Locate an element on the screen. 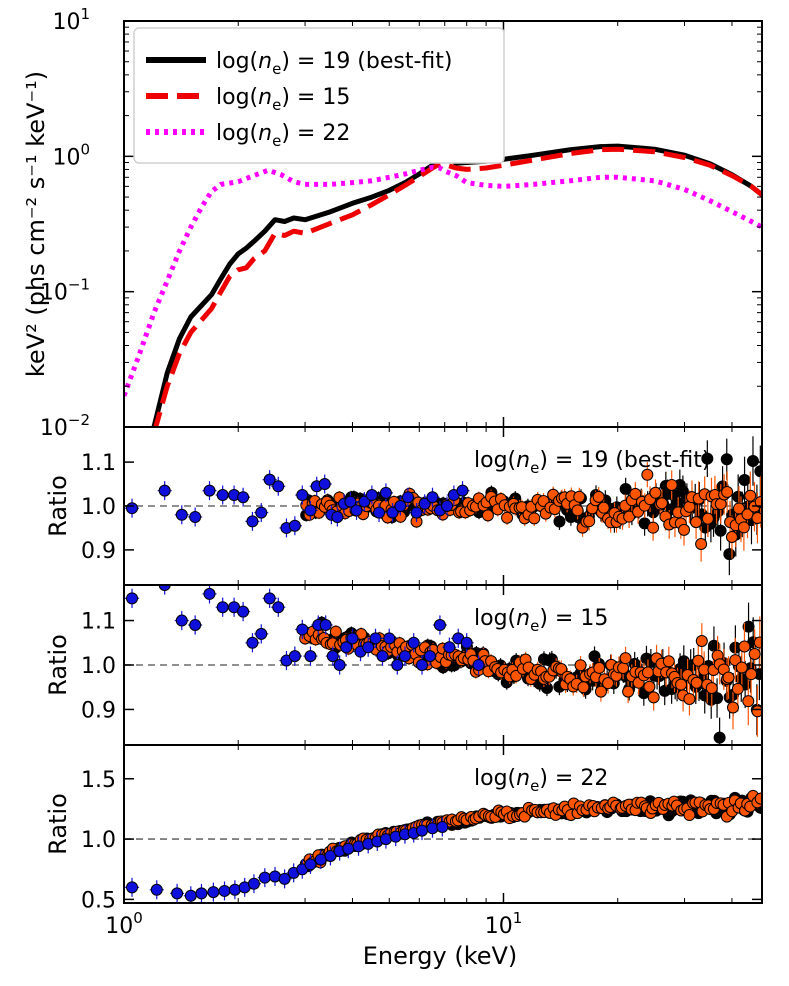  panel-frame is located at coordinates (443, 824).